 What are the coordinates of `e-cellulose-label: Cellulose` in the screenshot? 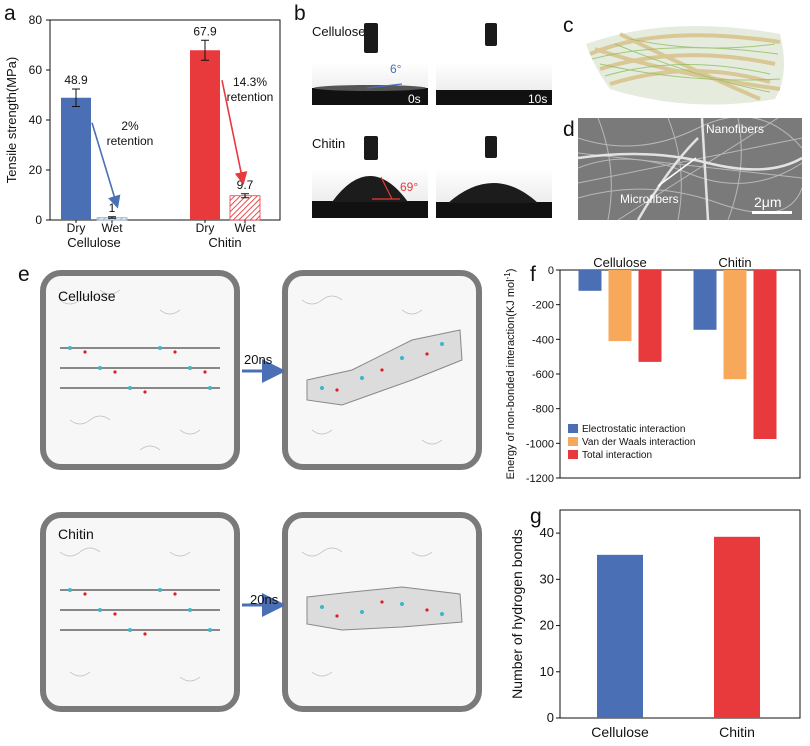 It's located at (87, 296).